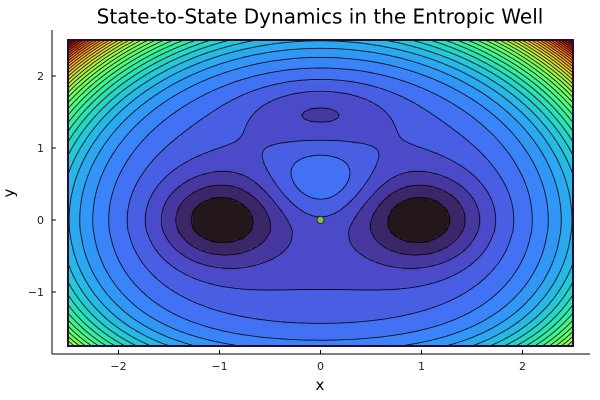  Describe the element at coordinates (40, 148) in the screenshot. I see `y-tick-label: 1` at that location.